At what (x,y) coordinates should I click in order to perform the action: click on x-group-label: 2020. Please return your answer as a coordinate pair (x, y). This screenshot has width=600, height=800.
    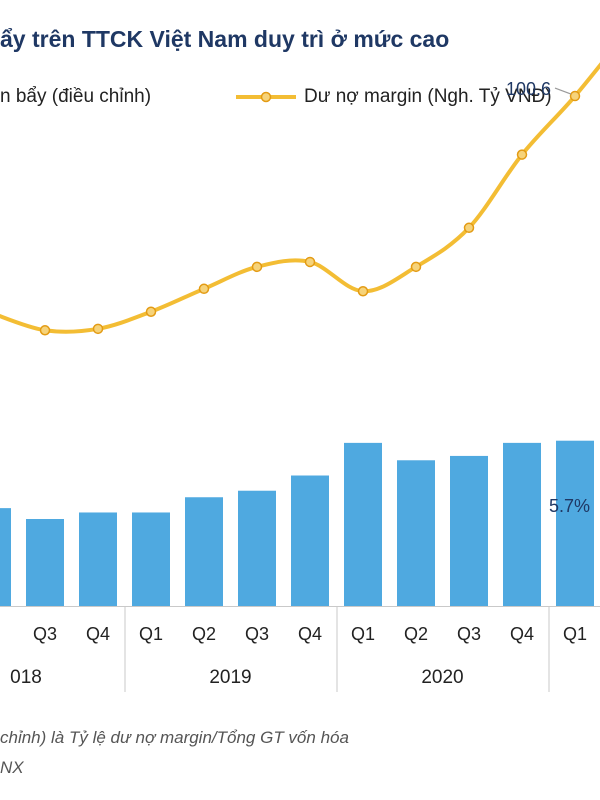
    Looking at the image, I should click on (442, 677).